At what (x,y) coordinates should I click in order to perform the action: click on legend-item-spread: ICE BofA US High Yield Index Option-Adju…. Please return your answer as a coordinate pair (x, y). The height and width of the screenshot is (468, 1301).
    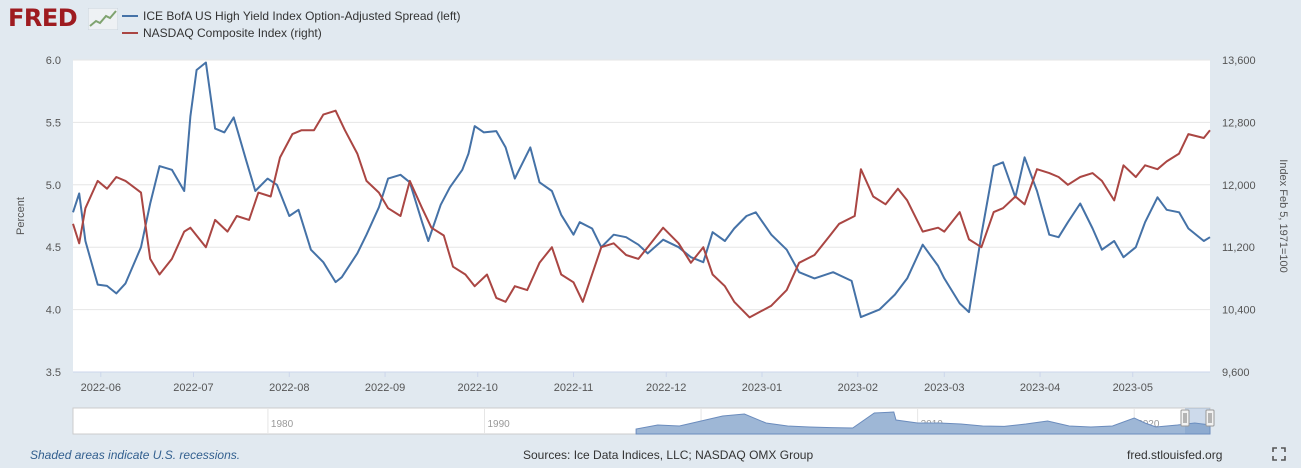
    Looking at the image, I should click on (291, 15).